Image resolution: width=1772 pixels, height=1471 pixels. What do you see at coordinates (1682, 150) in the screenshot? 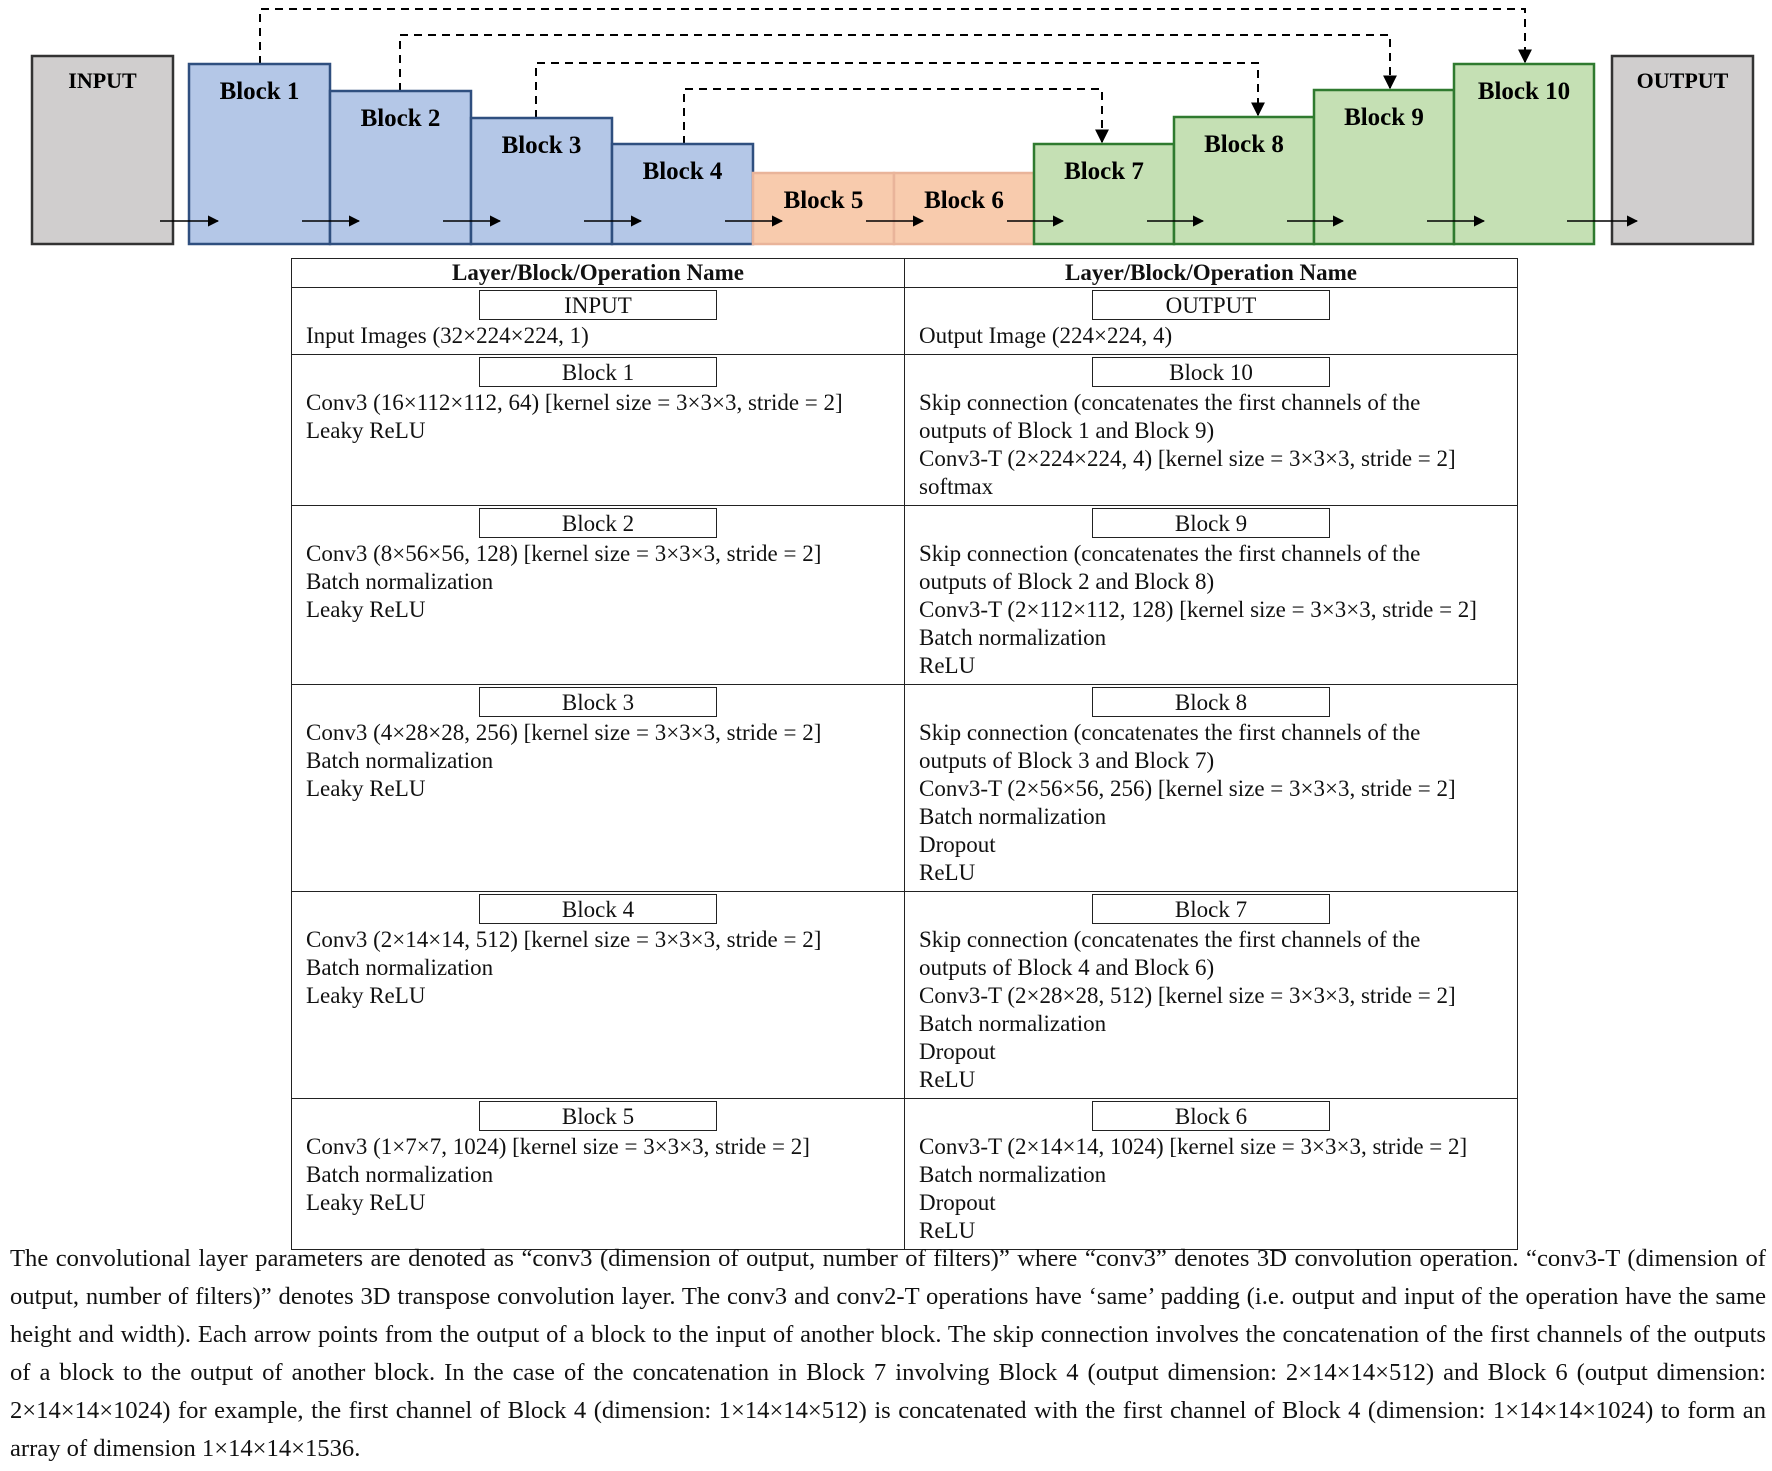
I see `output-box` at bounding box center [1682, 150].